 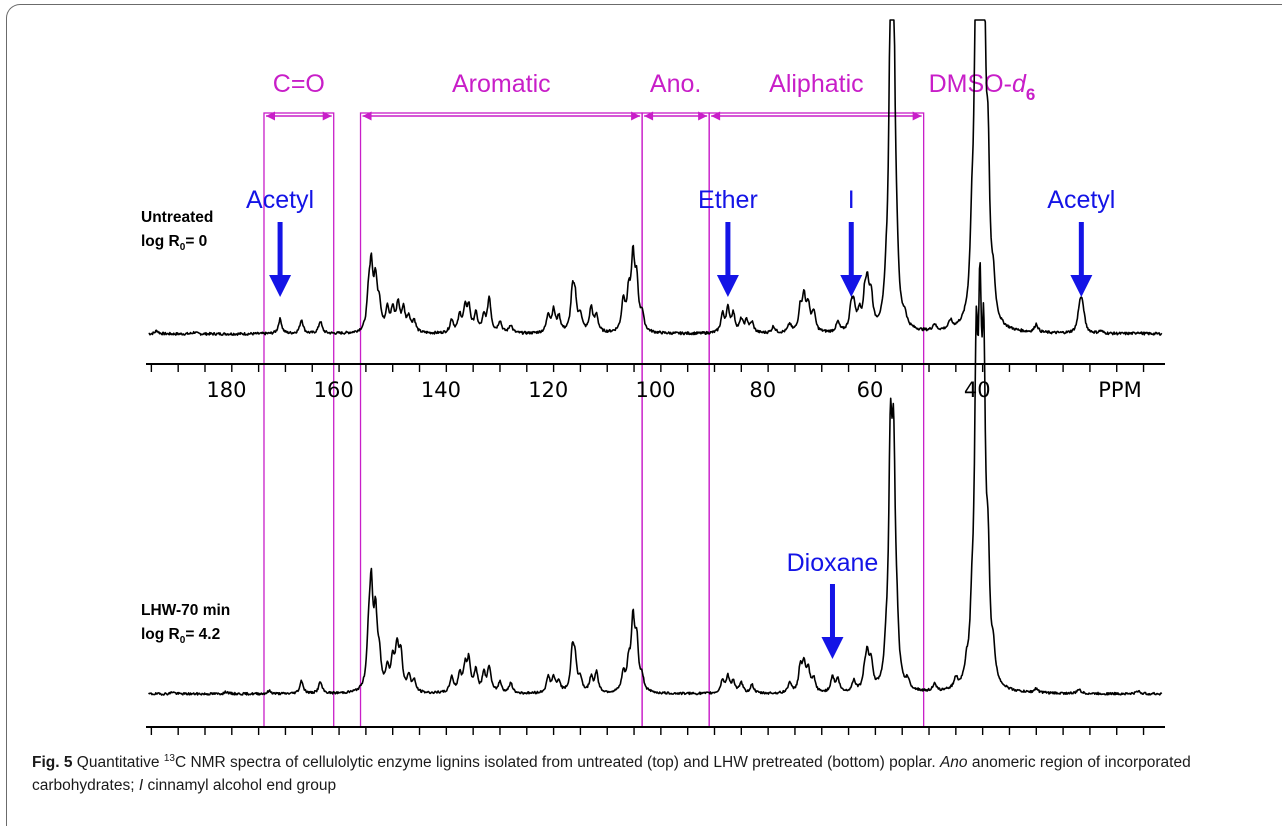 I want to click on caption-italic-i: I, so click(x=141, y=786).